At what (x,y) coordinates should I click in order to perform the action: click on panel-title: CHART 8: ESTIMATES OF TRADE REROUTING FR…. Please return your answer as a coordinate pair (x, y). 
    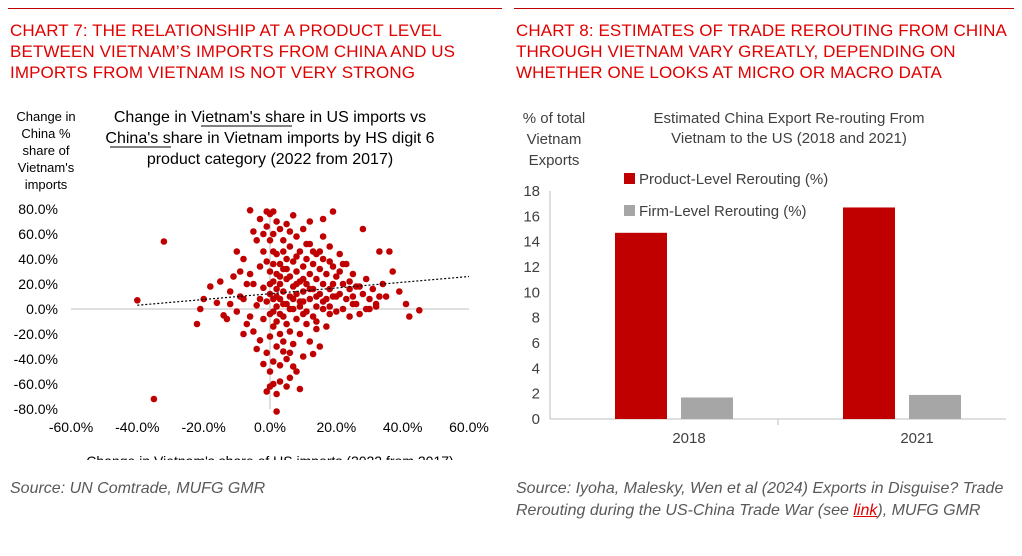
    Looking at the image, I should click on (761, 51).